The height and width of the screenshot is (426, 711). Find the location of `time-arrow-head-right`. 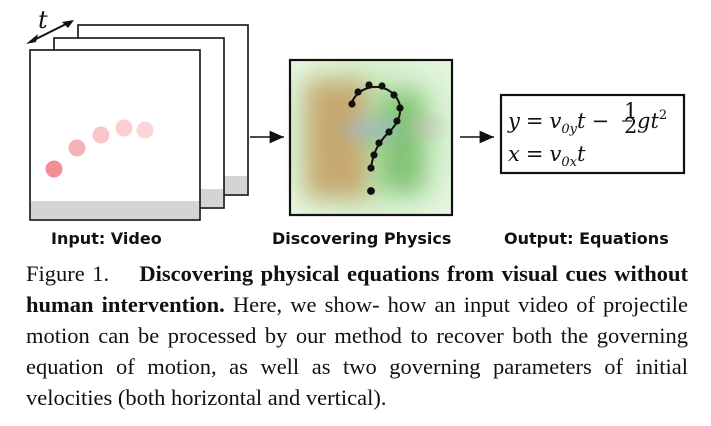

time-arrow-head-right is located at coordinates (68, 24).